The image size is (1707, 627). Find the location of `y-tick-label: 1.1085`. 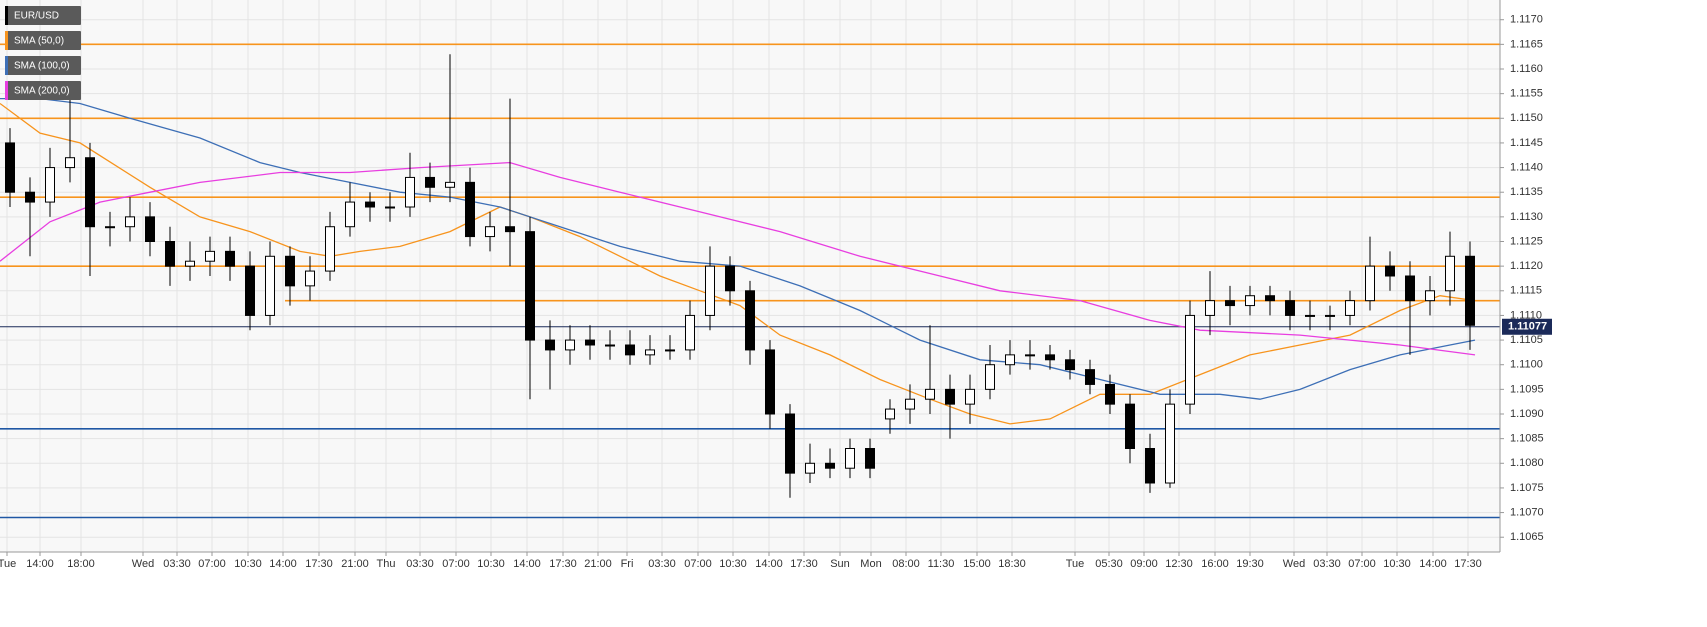

y-tick-label: 1.1085 is located at coordinates (1527, 439).